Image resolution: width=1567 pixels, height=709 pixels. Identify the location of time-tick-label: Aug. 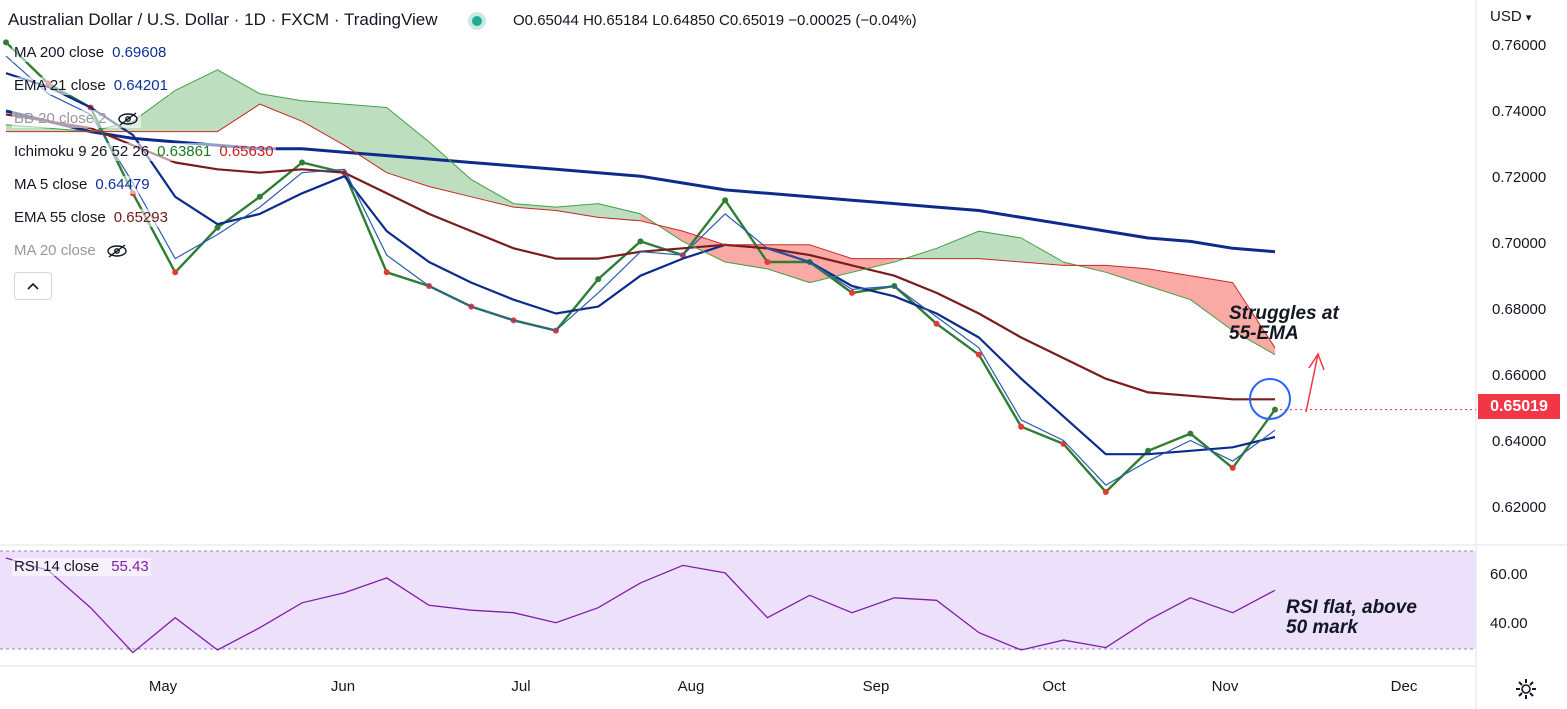
(691, 686).